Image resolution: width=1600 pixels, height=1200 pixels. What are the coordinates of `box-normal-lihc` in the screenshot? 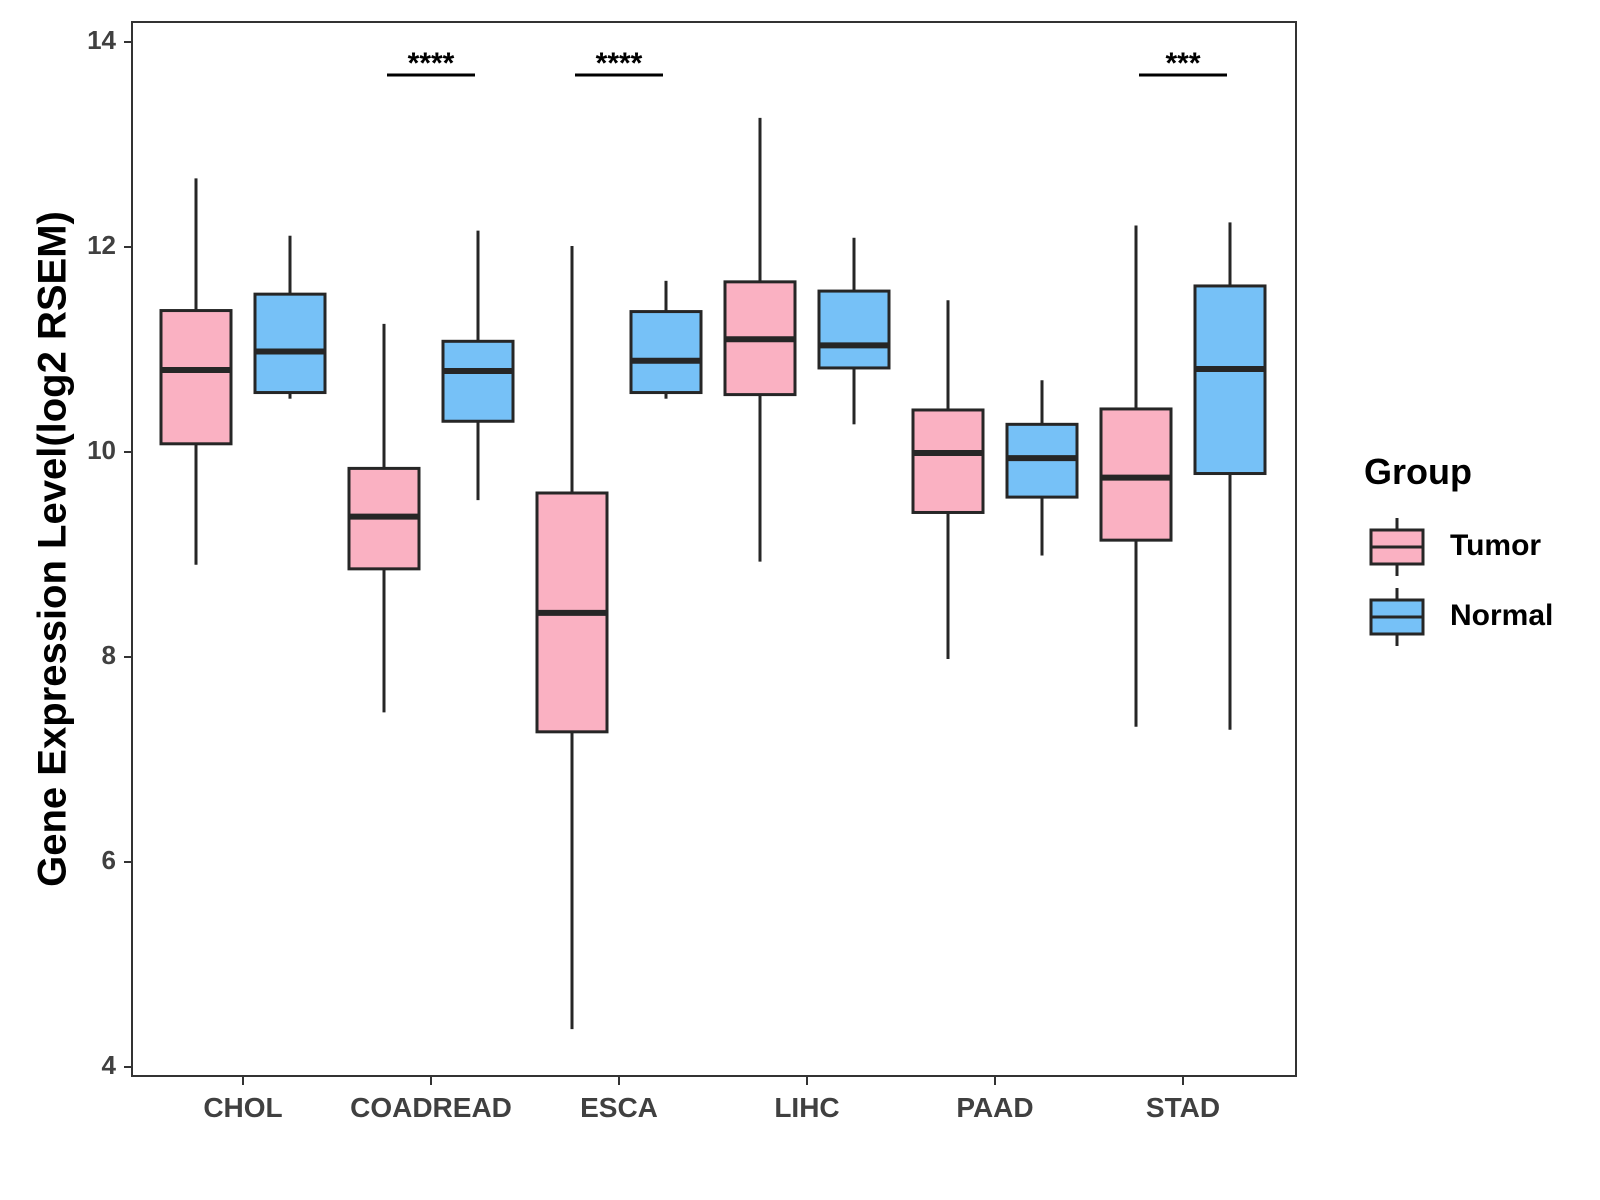 It's located at (854, 331).